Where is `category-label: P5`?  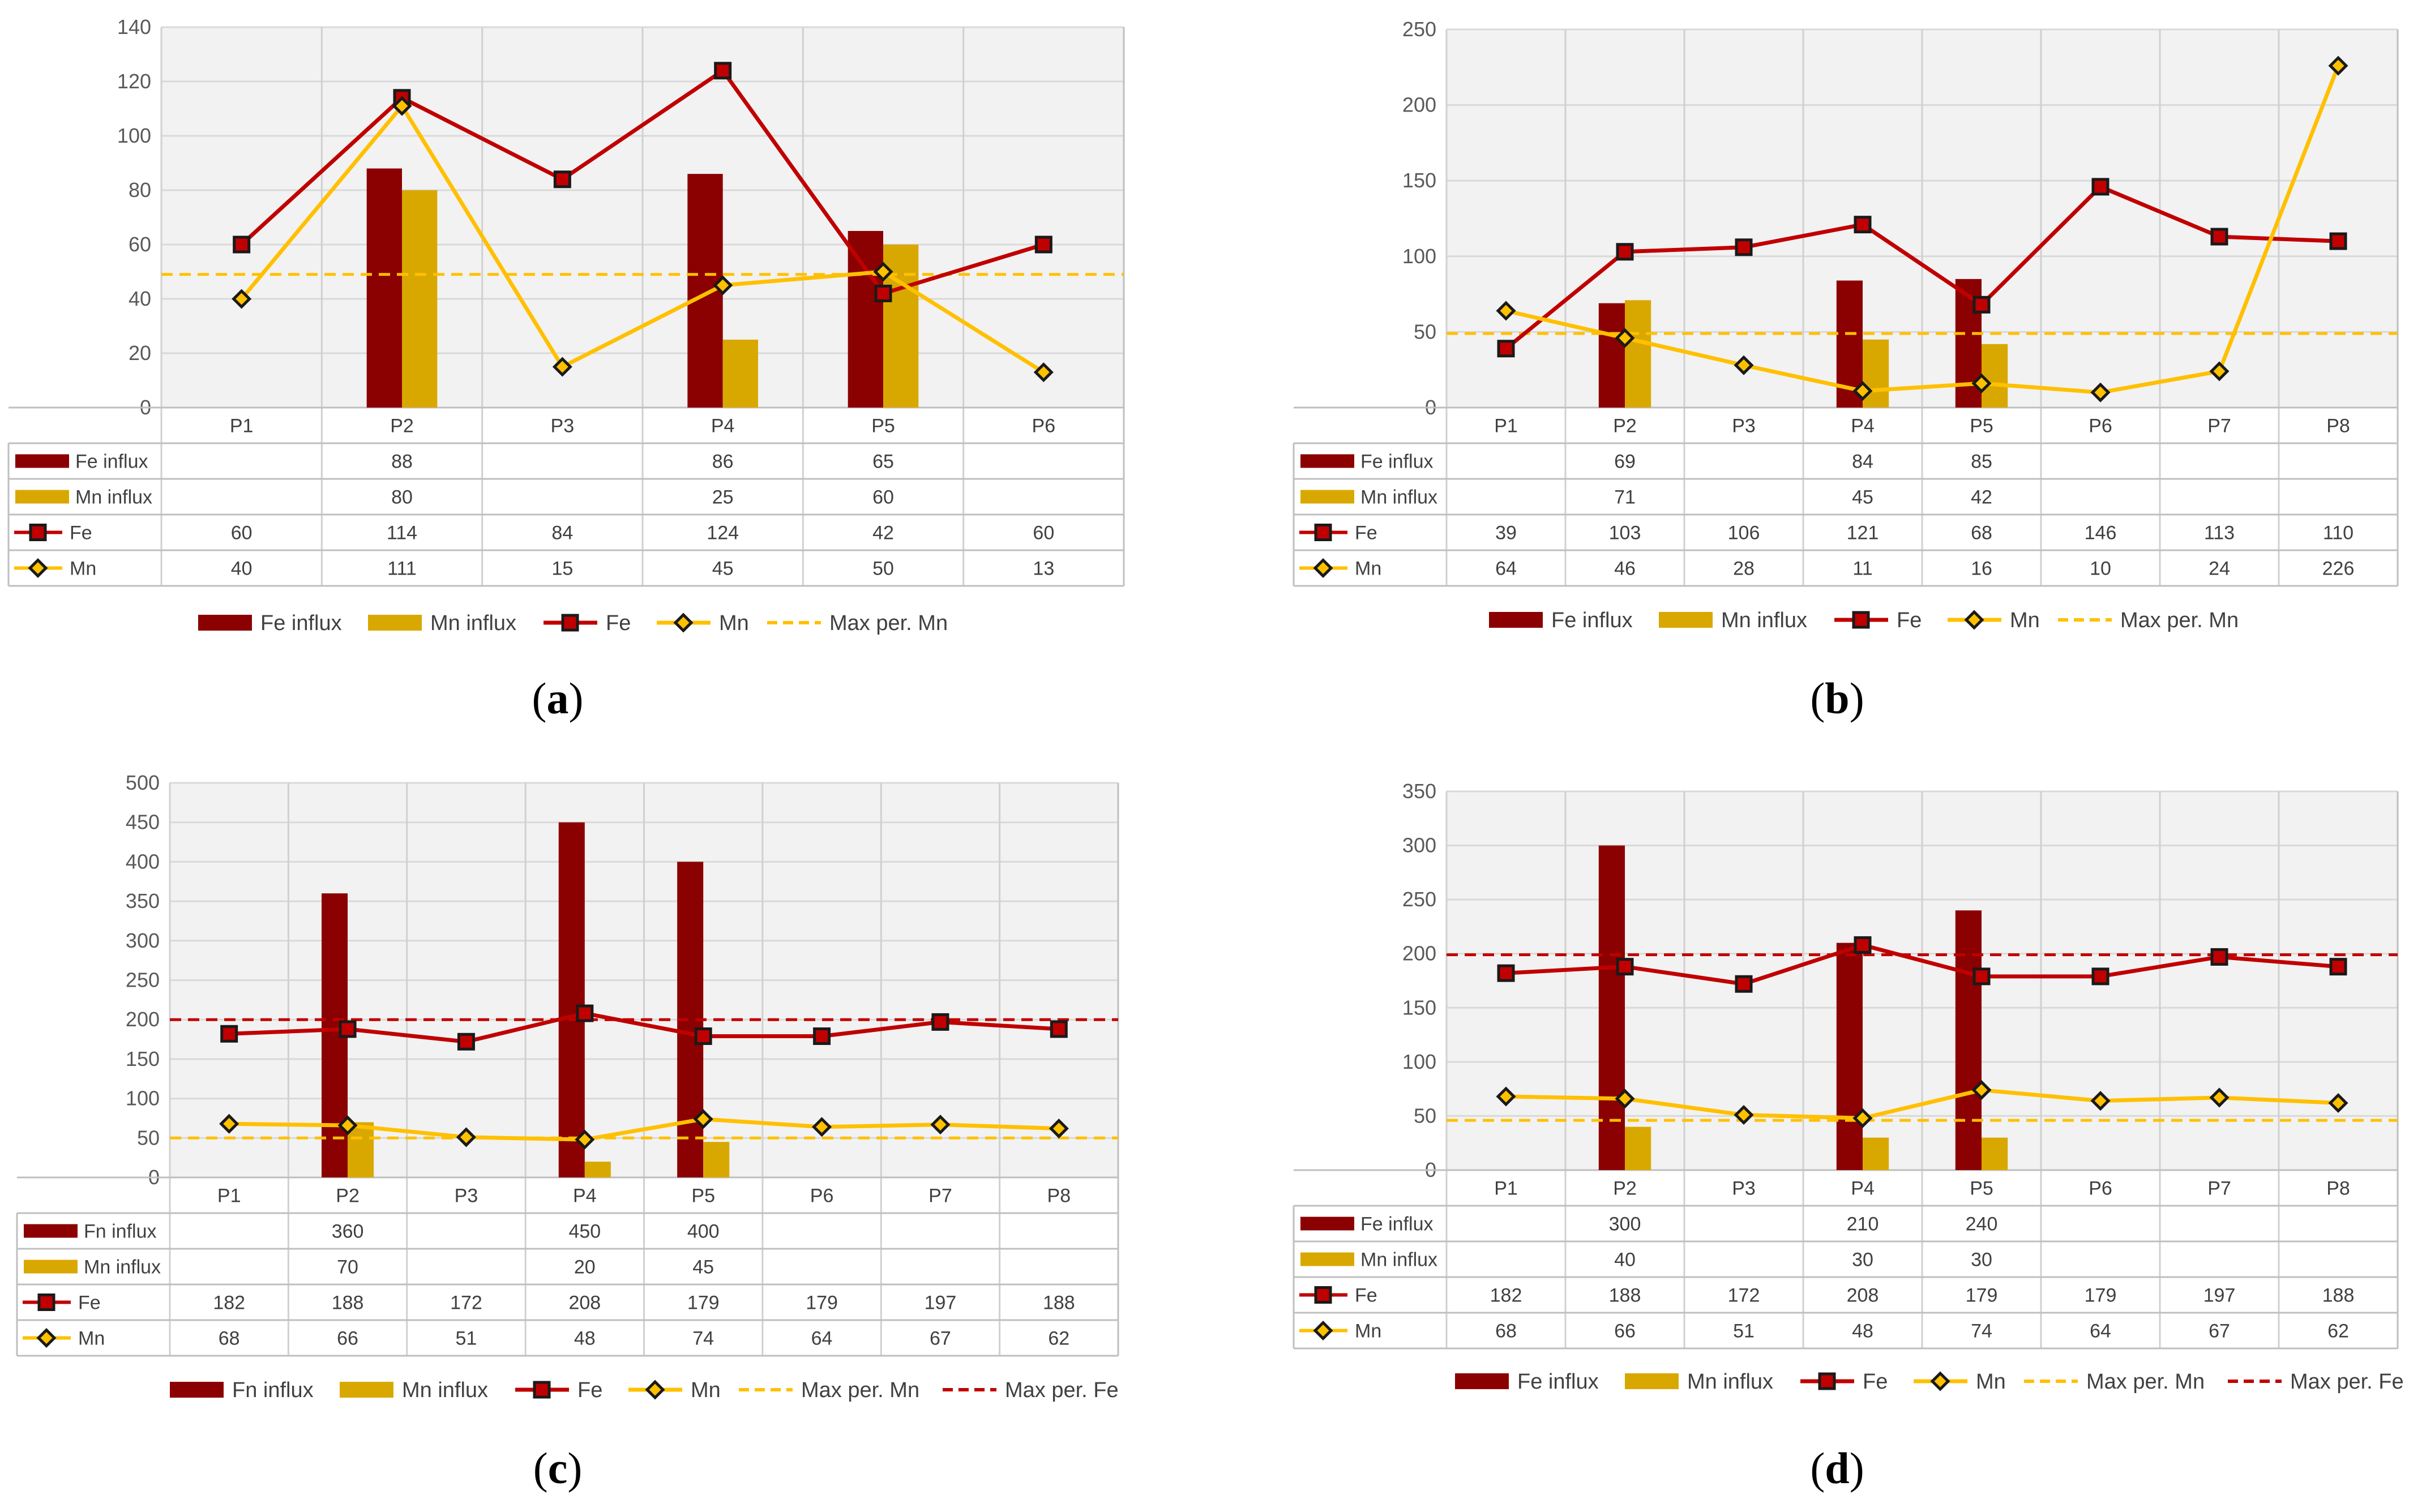
category-label: P5 is located at coordinates (1982, 426).